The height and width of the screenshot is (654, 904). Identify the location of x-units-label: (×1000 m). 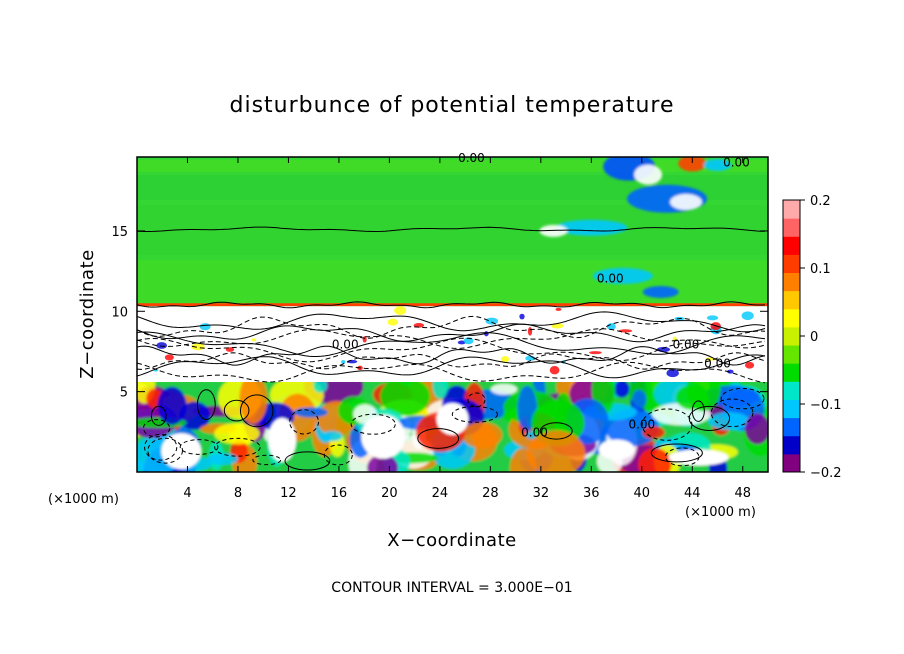
(720, 512).